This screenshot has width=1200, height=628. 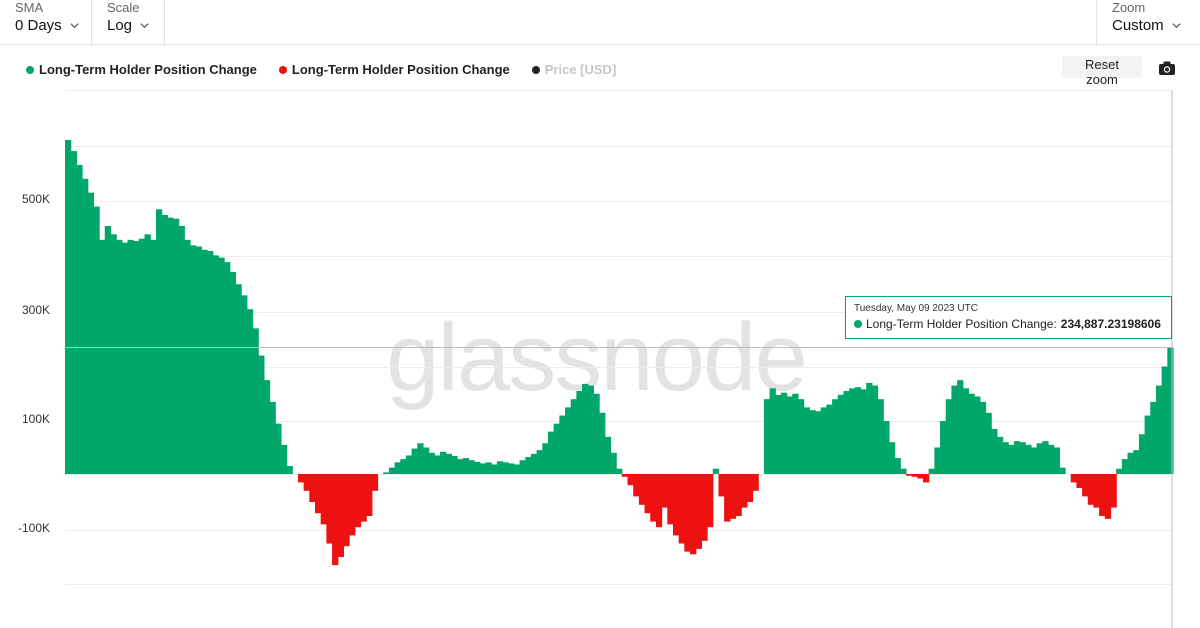 I want to click on sma-control: SMA 0 Days, so click(x=46, y=22).